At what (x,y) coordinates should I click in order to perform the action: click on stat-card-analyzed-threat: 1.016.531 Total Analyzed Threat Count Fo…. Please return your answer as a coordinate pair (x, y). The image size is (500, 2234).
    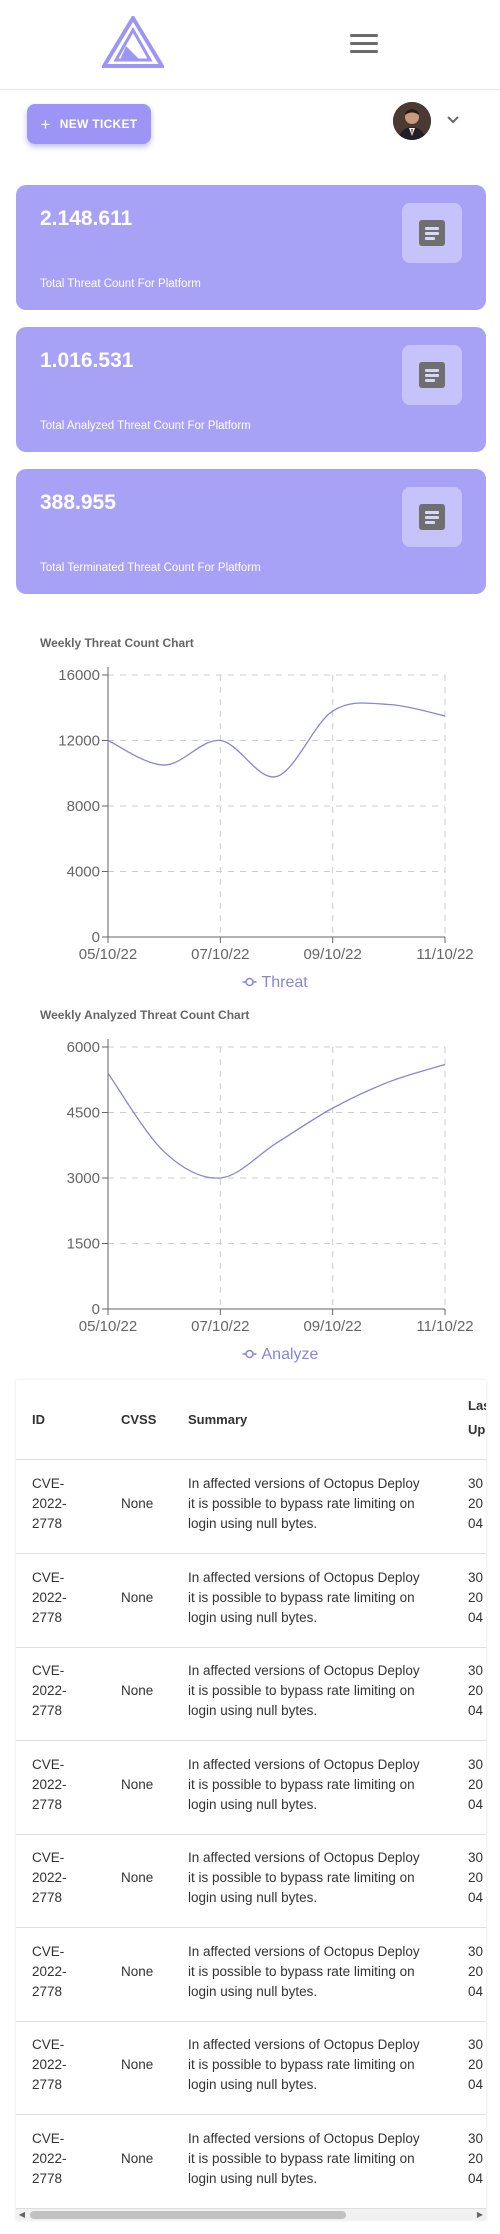
    Looking at the image, I should click on (251, 389).